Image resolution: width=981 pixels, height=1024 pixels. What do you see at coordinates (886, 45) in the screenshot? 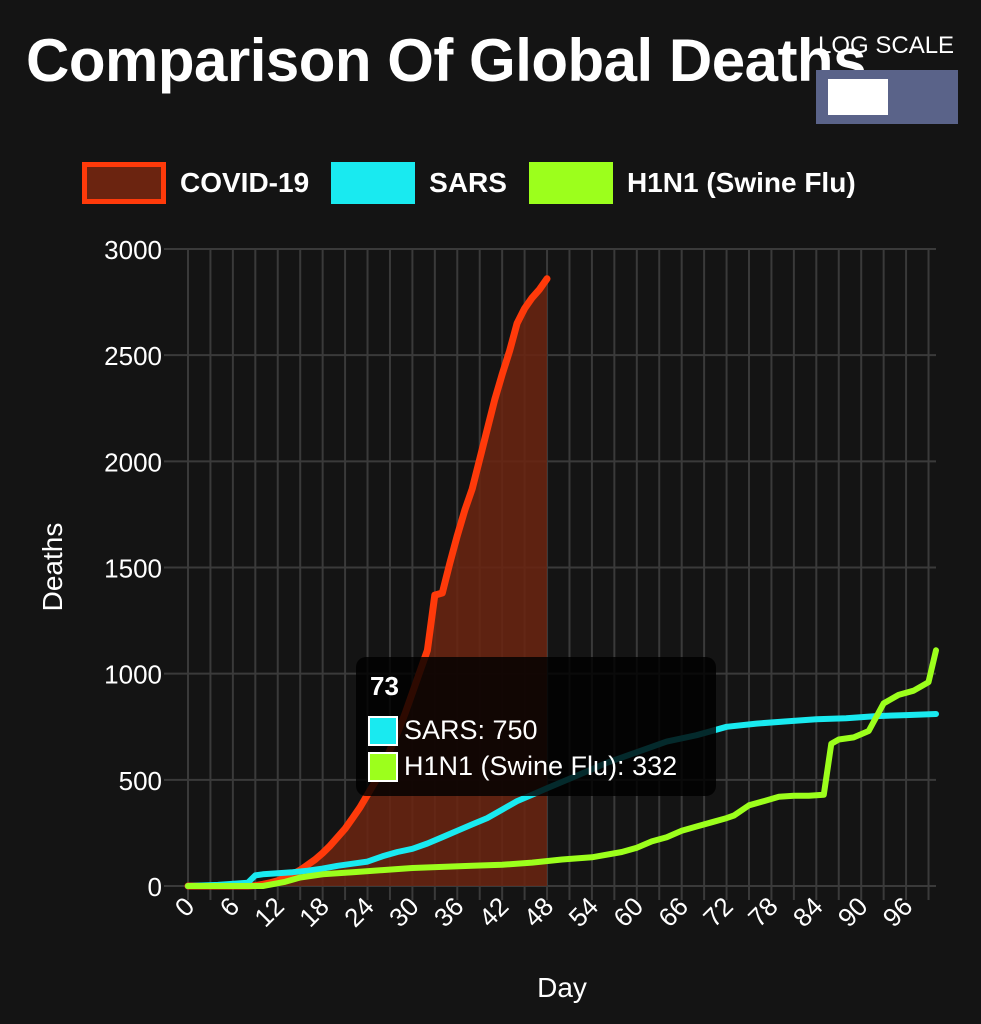
I see `log-scale-label: LOG SCALE` at bounding box center [886, 45].